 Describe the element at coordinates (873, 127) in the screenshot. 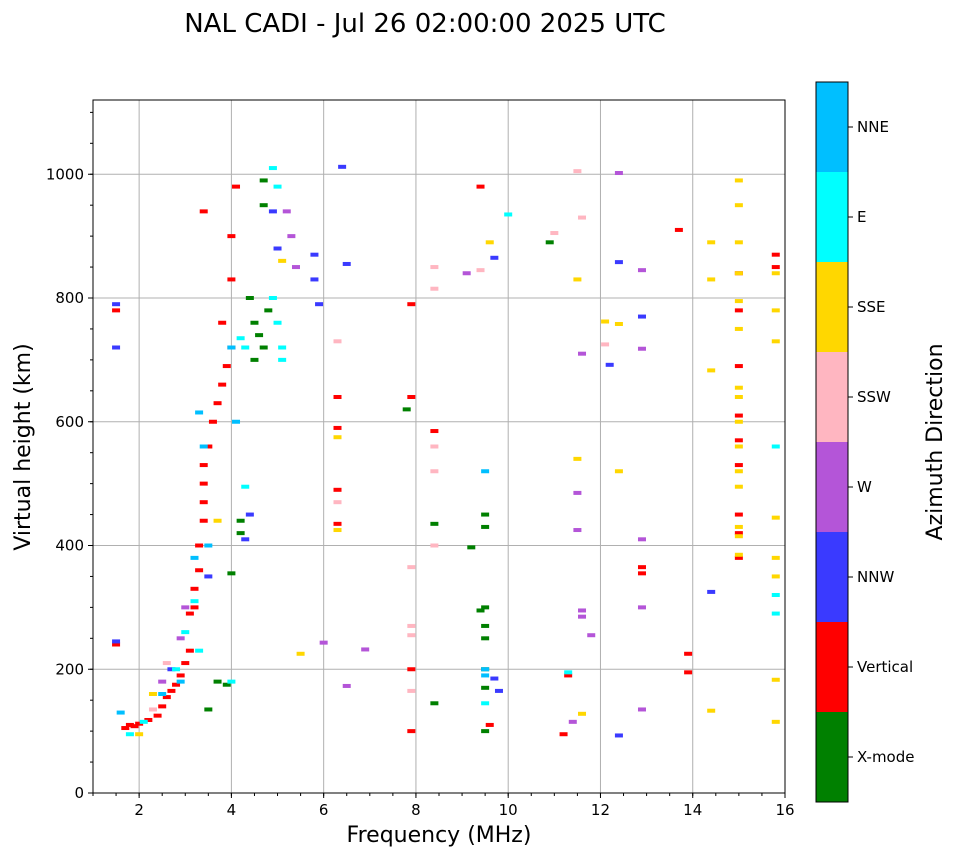

I see `colorbar-label: NNE` at that location.